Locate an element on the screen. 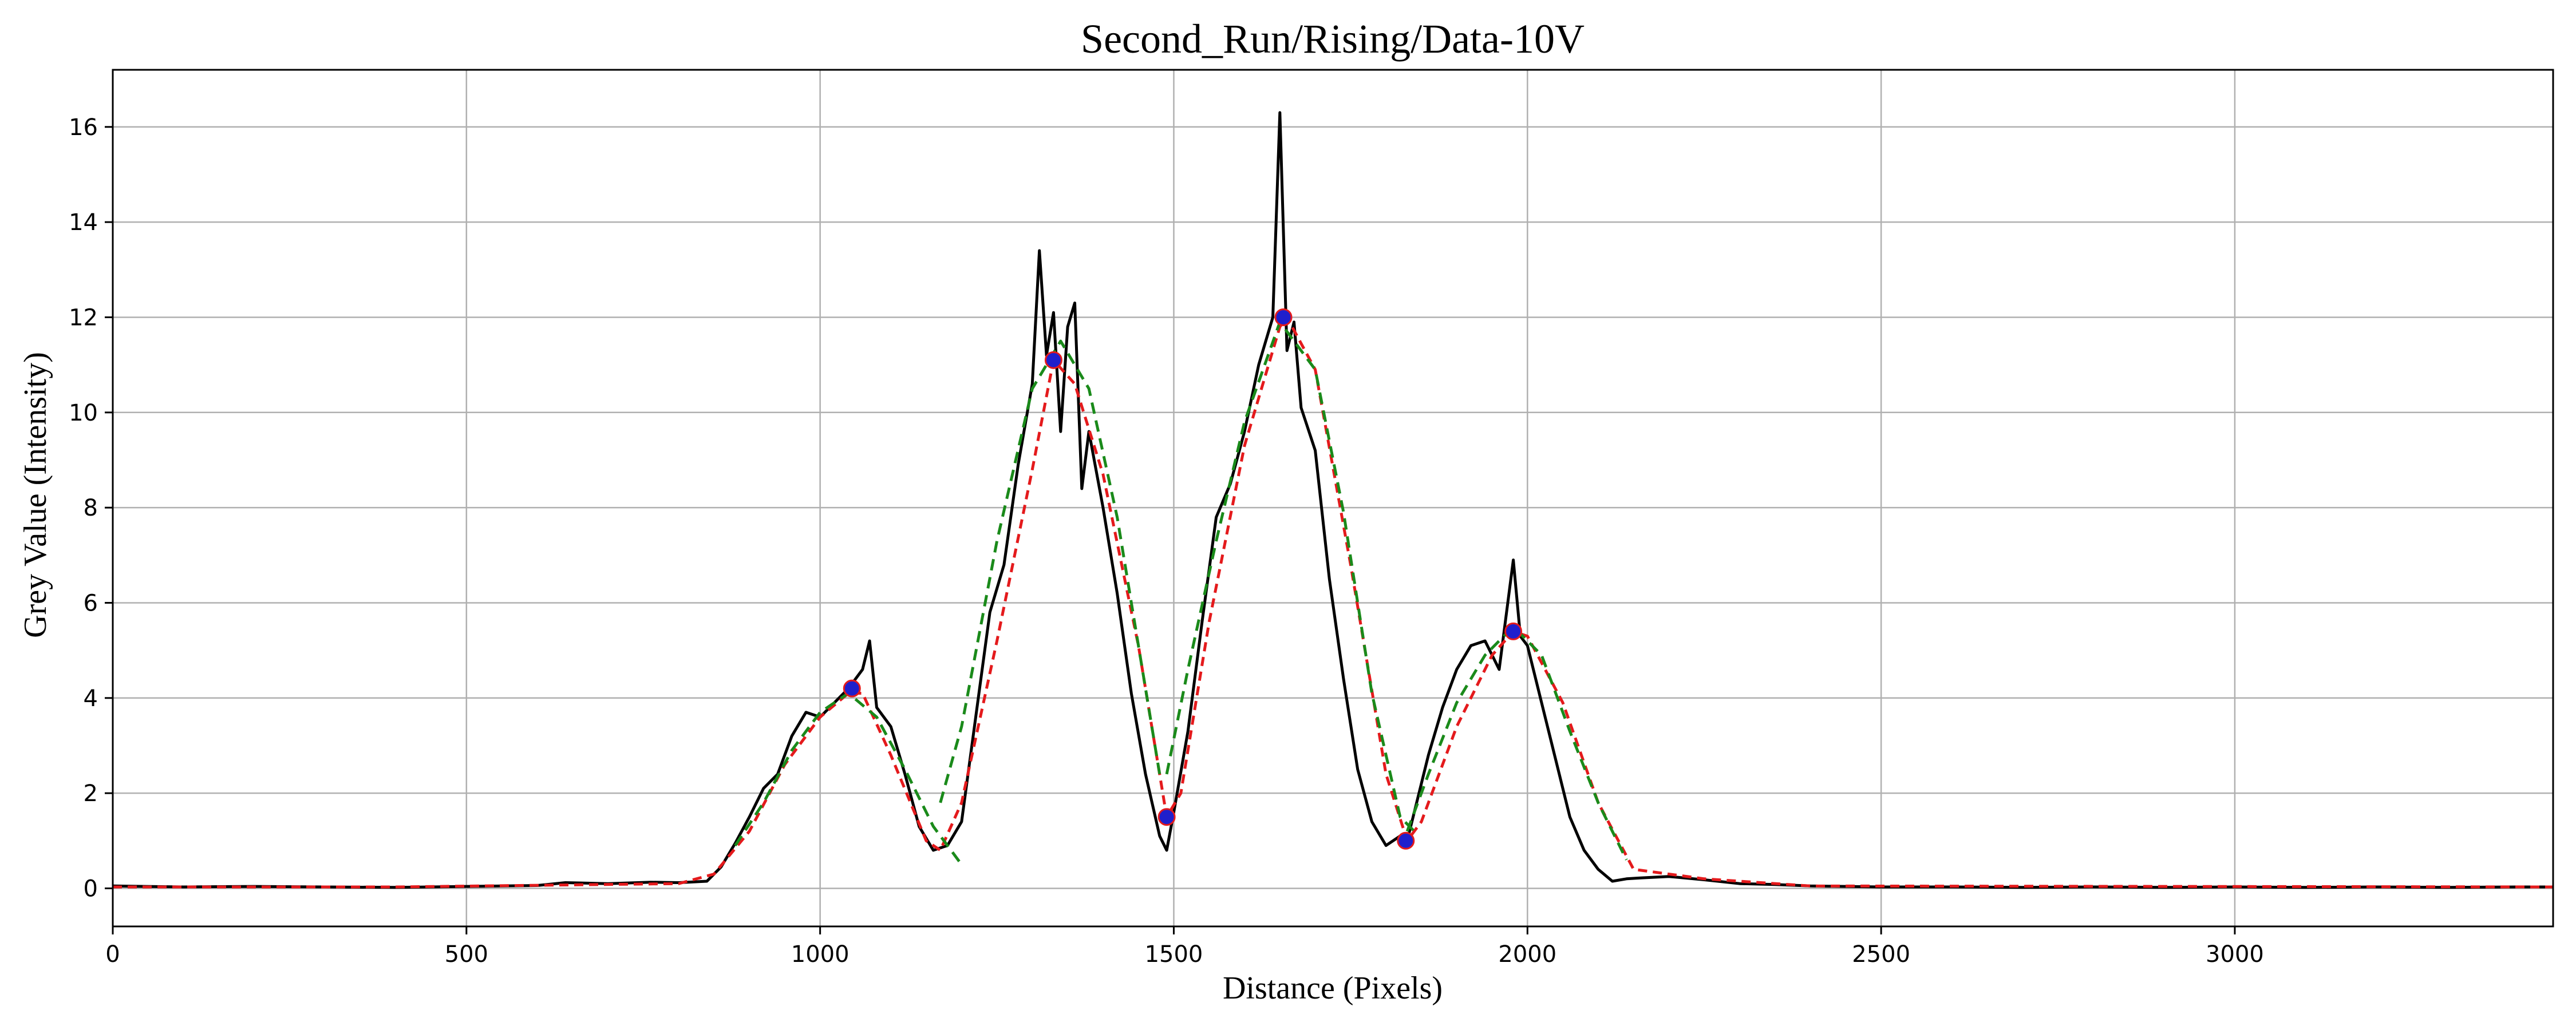 The width and height of the screenshot is (2576, 1030). x-tick-label: 3000 is located at coordinates (2235, 954).